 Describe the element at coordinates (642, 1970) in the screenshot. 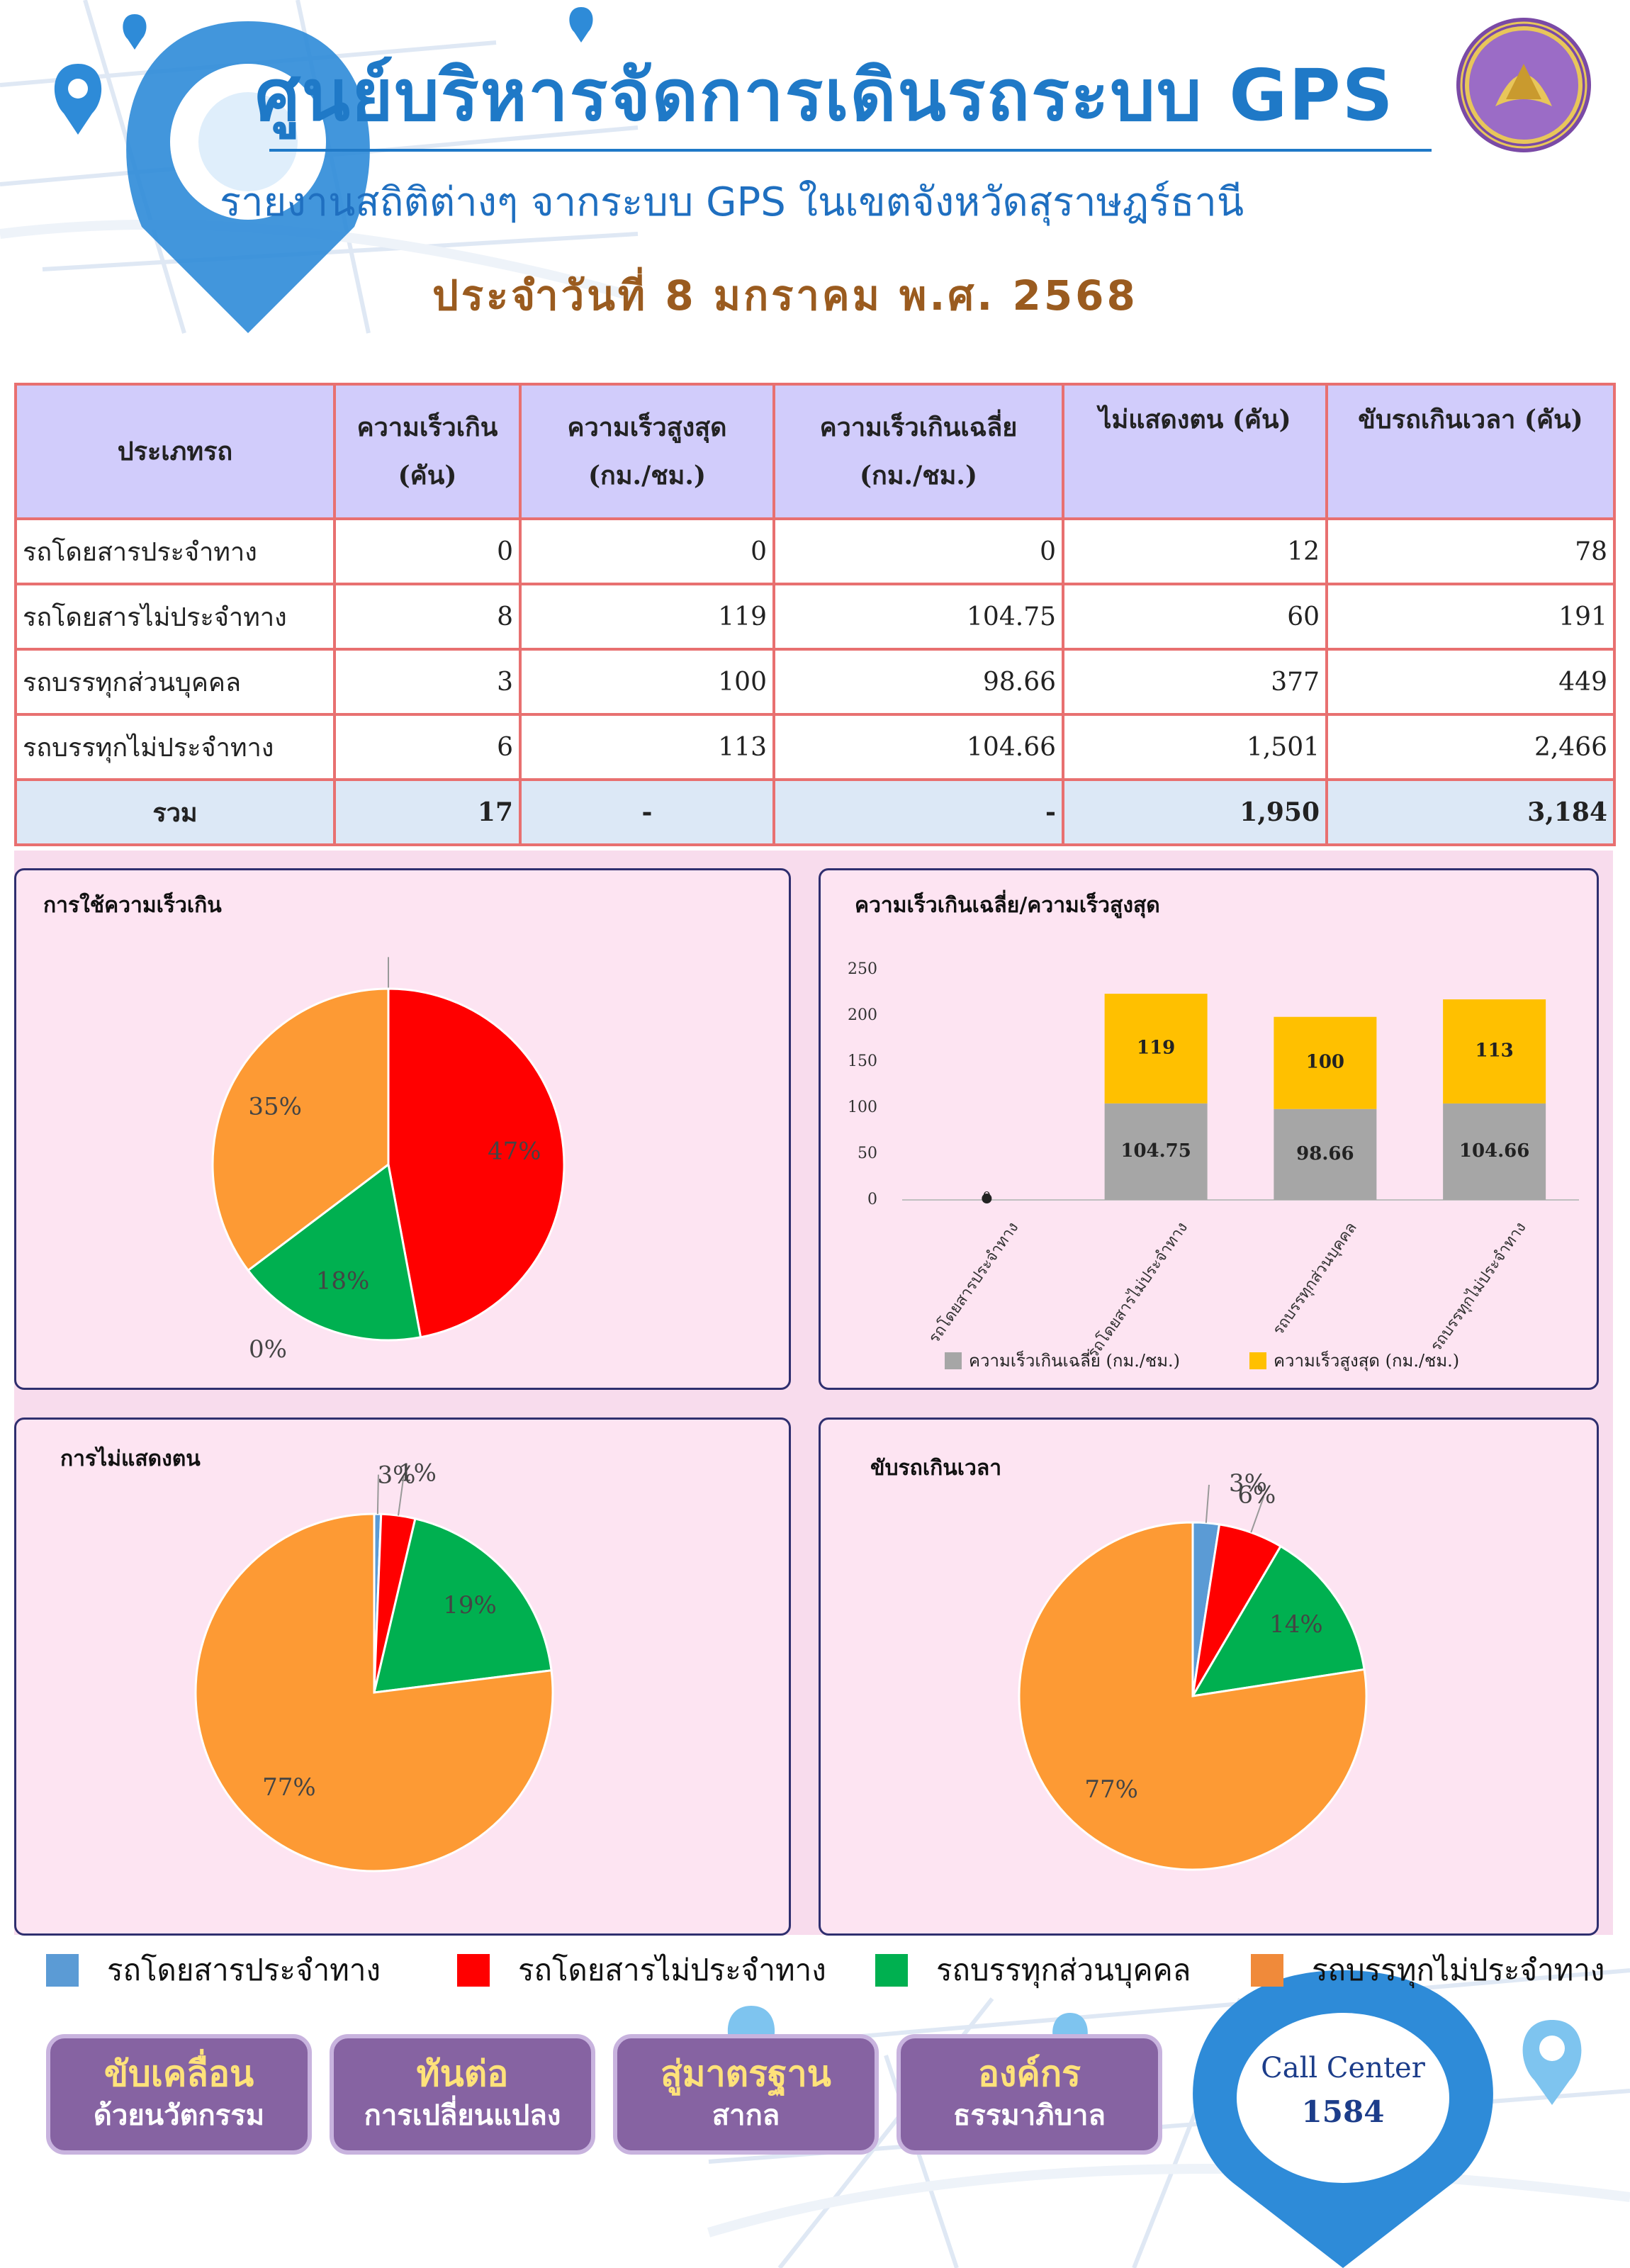

I see `legend-item-bus-nonfixed: รถโดยสารไม่ประจำทาง` at that location.